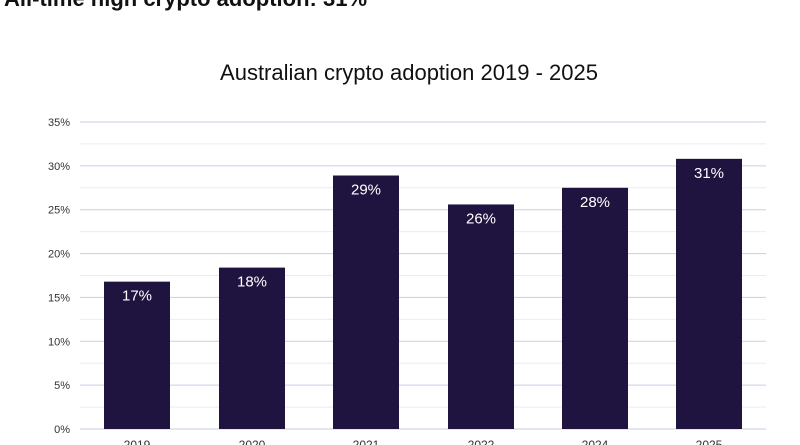 The height and width of the screenshot is (445, 800). What do you see at coordinates (595, 202) in the screenshot?
I see `bar-value-label: 28%` at bounding box center [595, 202].